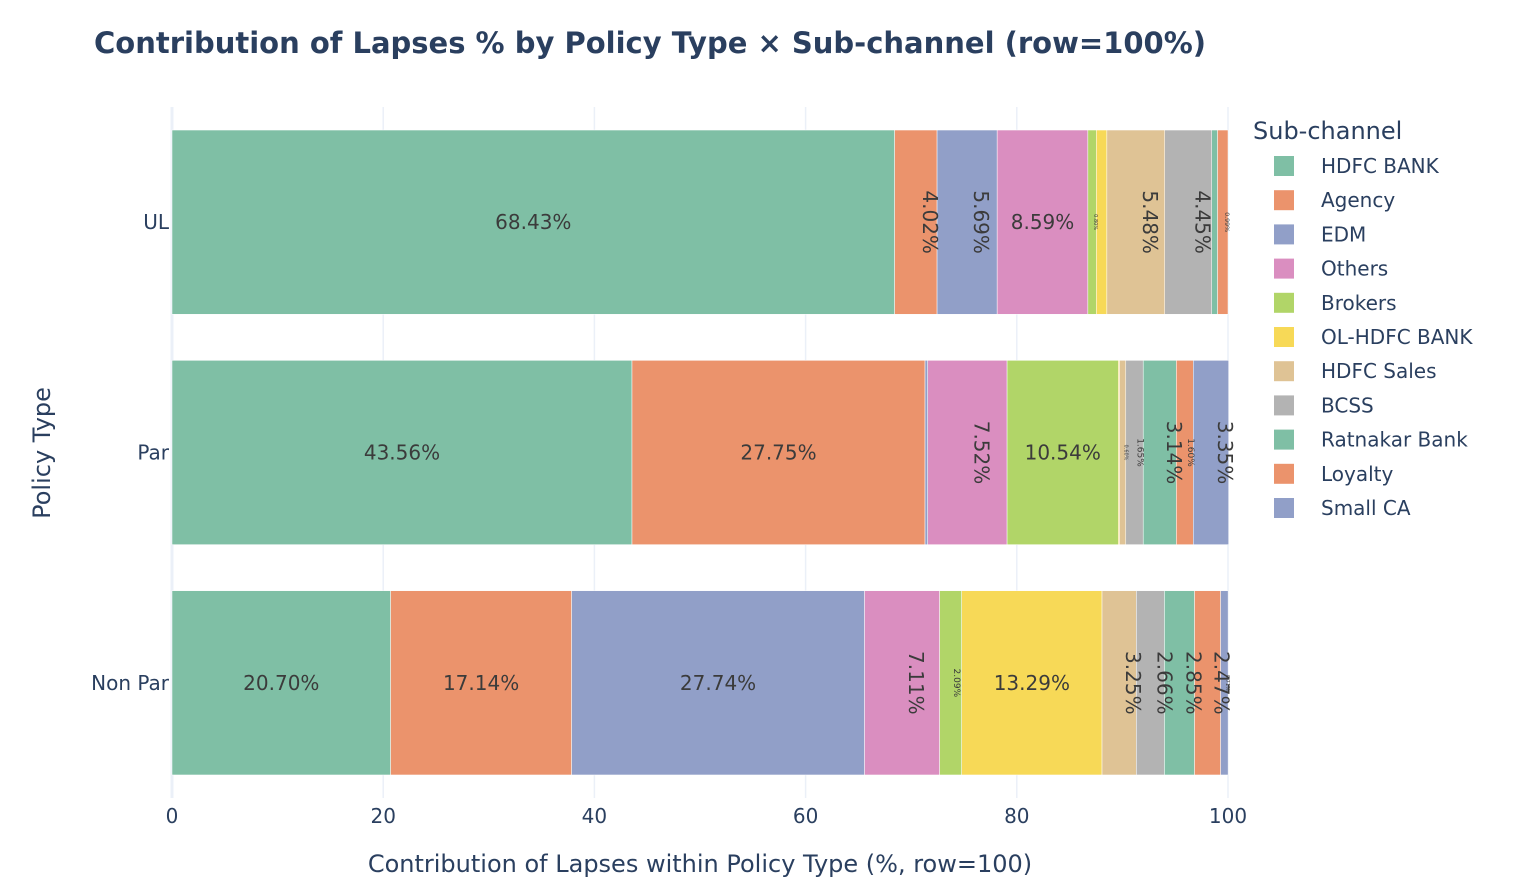  Describe the element at coordinates (930, 222) in the screenshot. I see `bar-data-label: 4.02%` at that location.